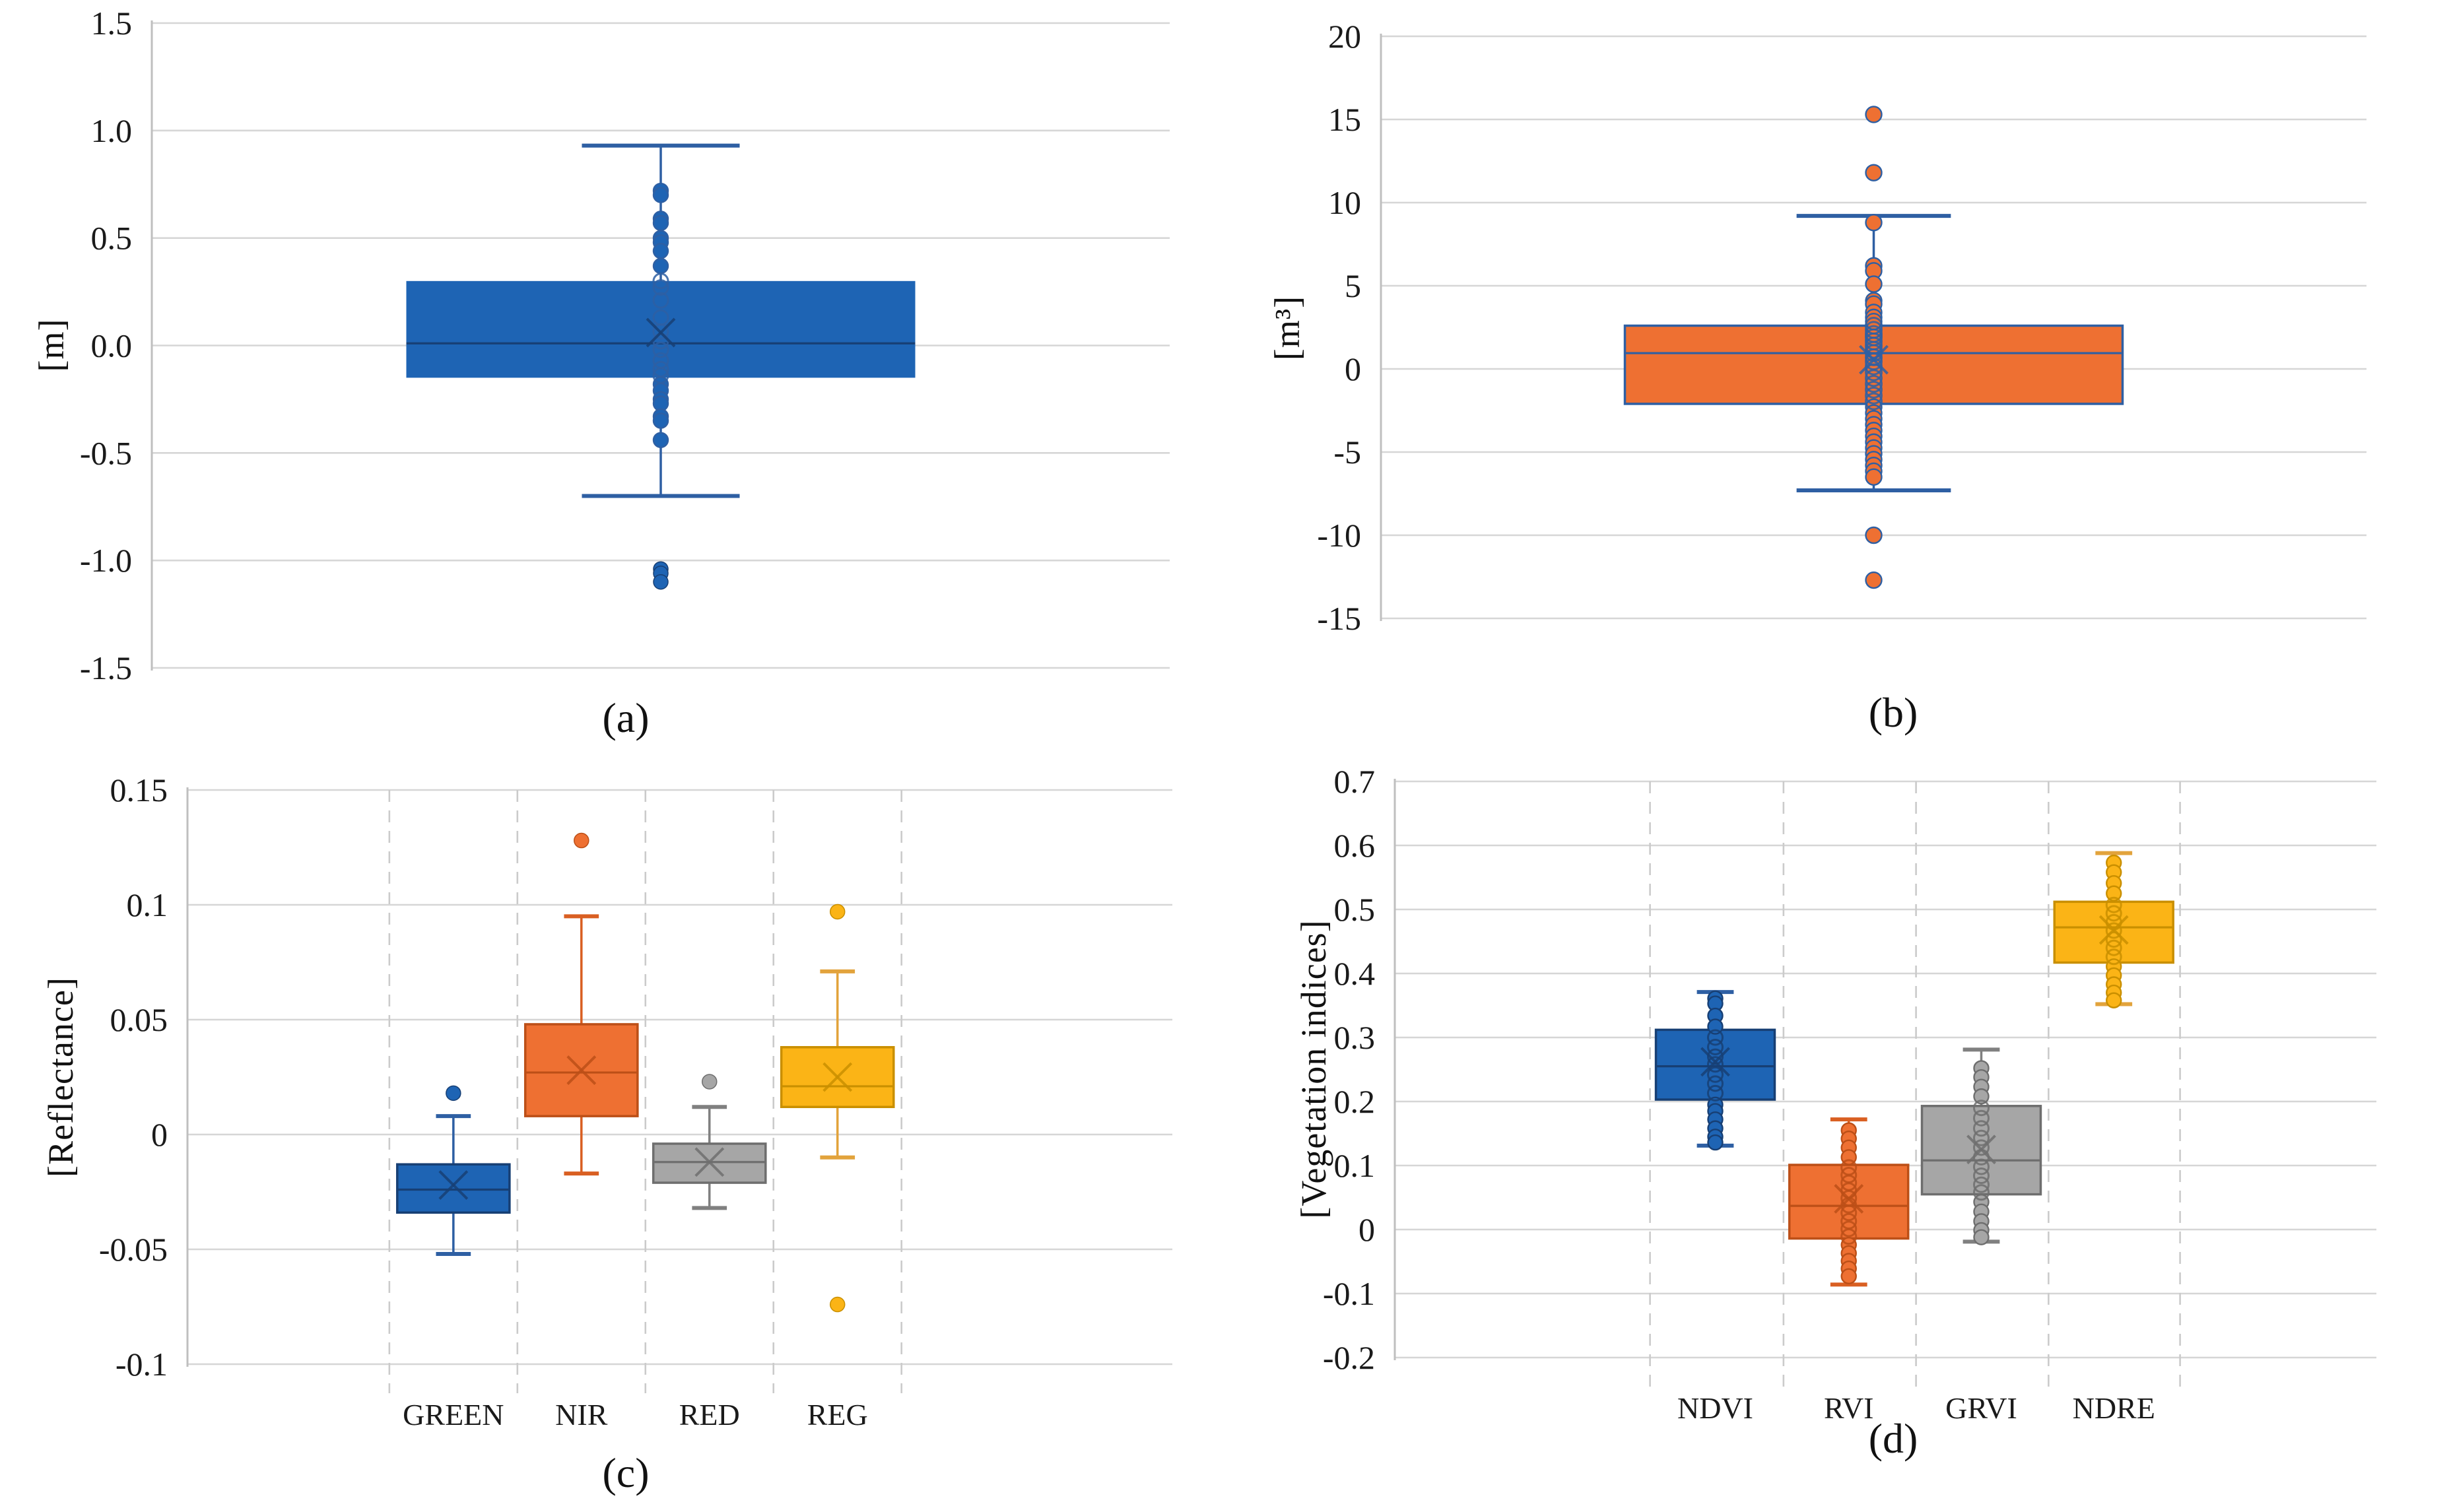  I want to click on box-rect, so click(453, 1188).